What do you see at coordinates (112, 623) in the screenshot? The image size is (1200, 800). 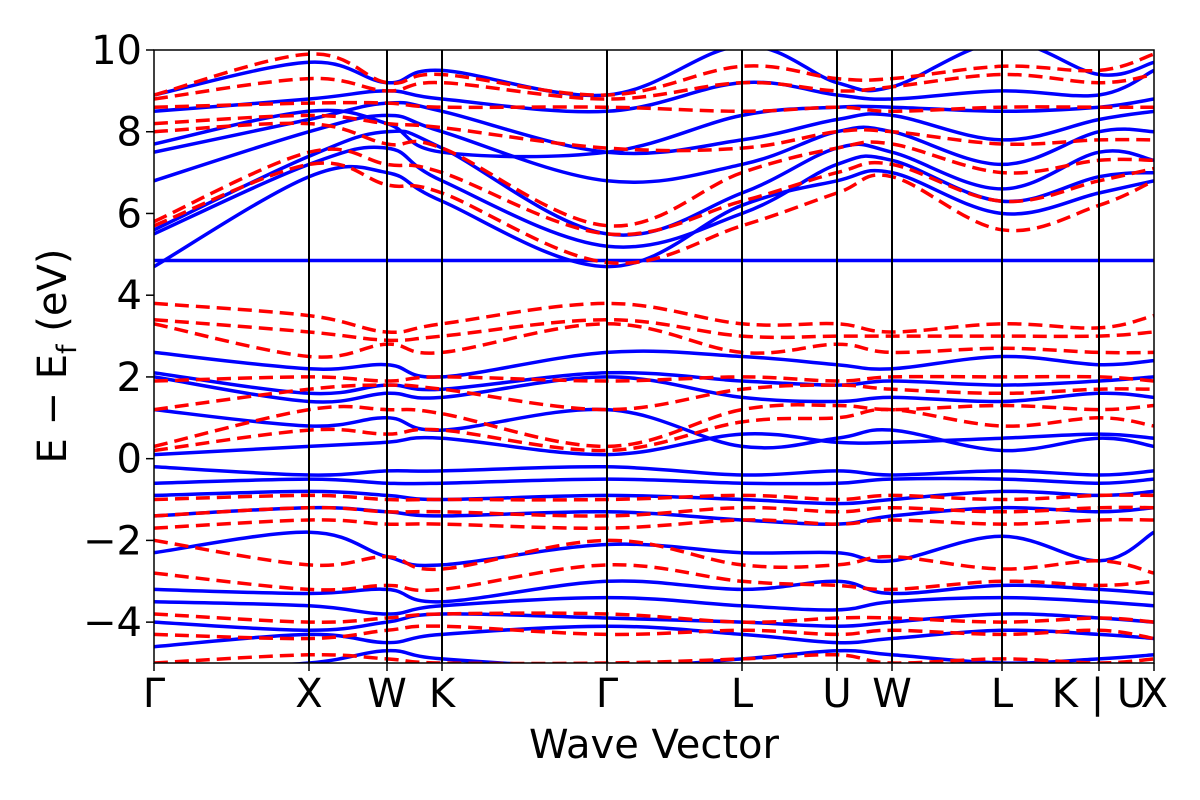 I see `y-tick-label: −4` at bounding box center [112, 623].